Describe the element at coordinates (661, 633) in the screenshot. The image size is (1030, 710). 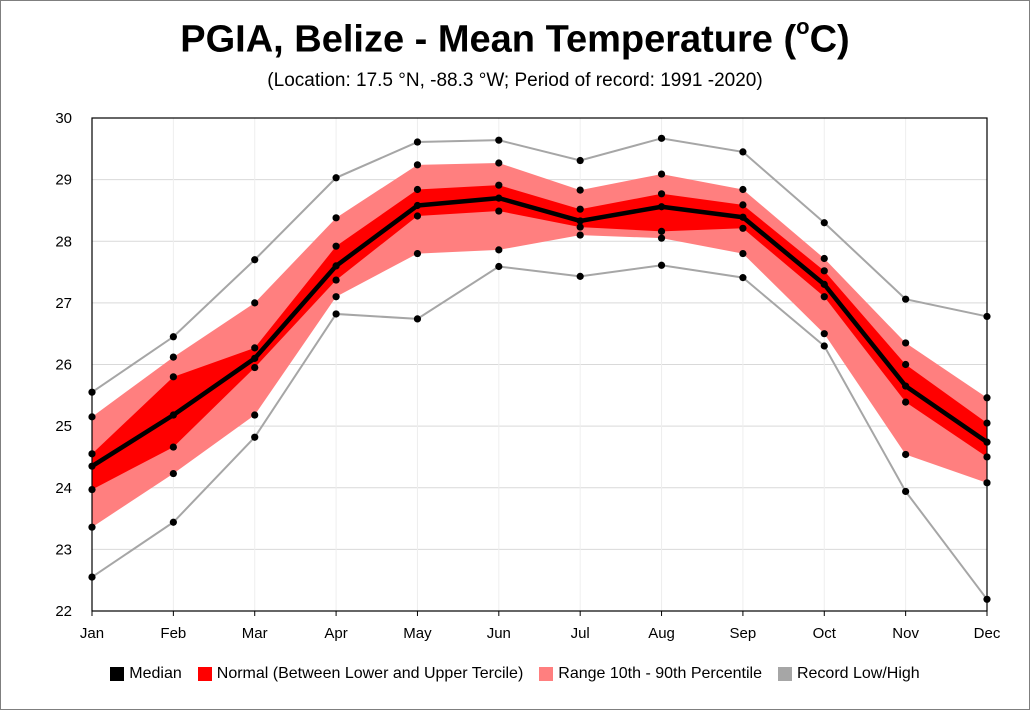
I see `x-tick-label: Aug` at that location.